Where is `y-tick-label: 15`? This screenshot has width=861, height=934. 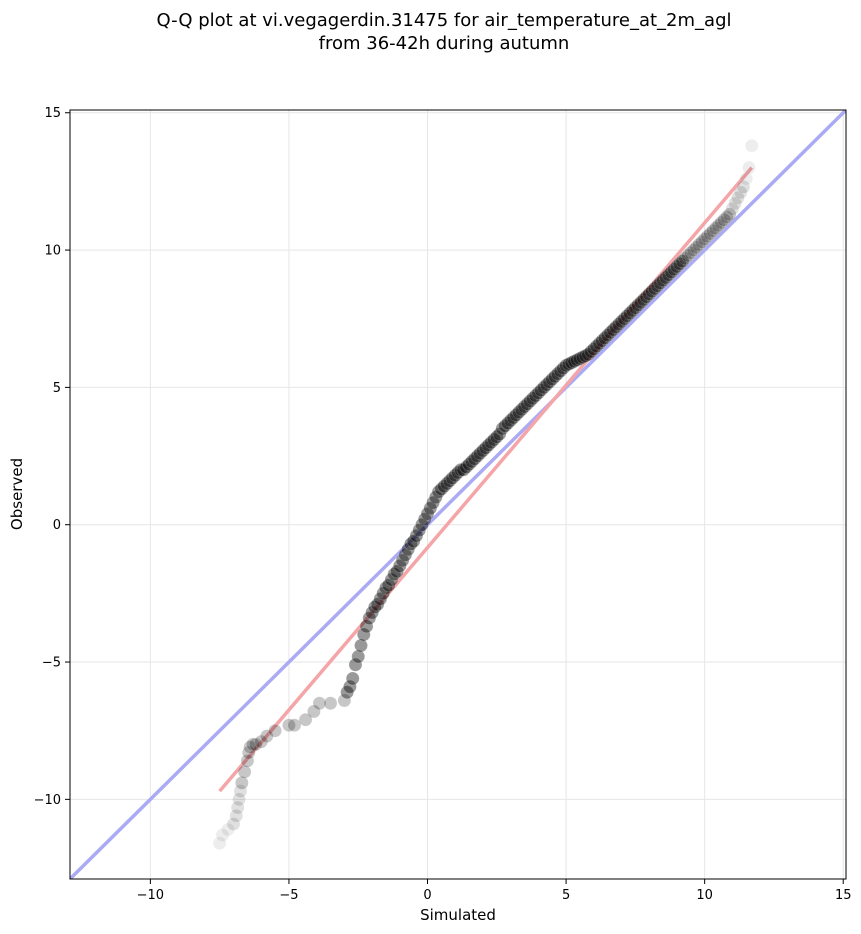
y-tick-label: 15 is located at coordinates (52, 113).